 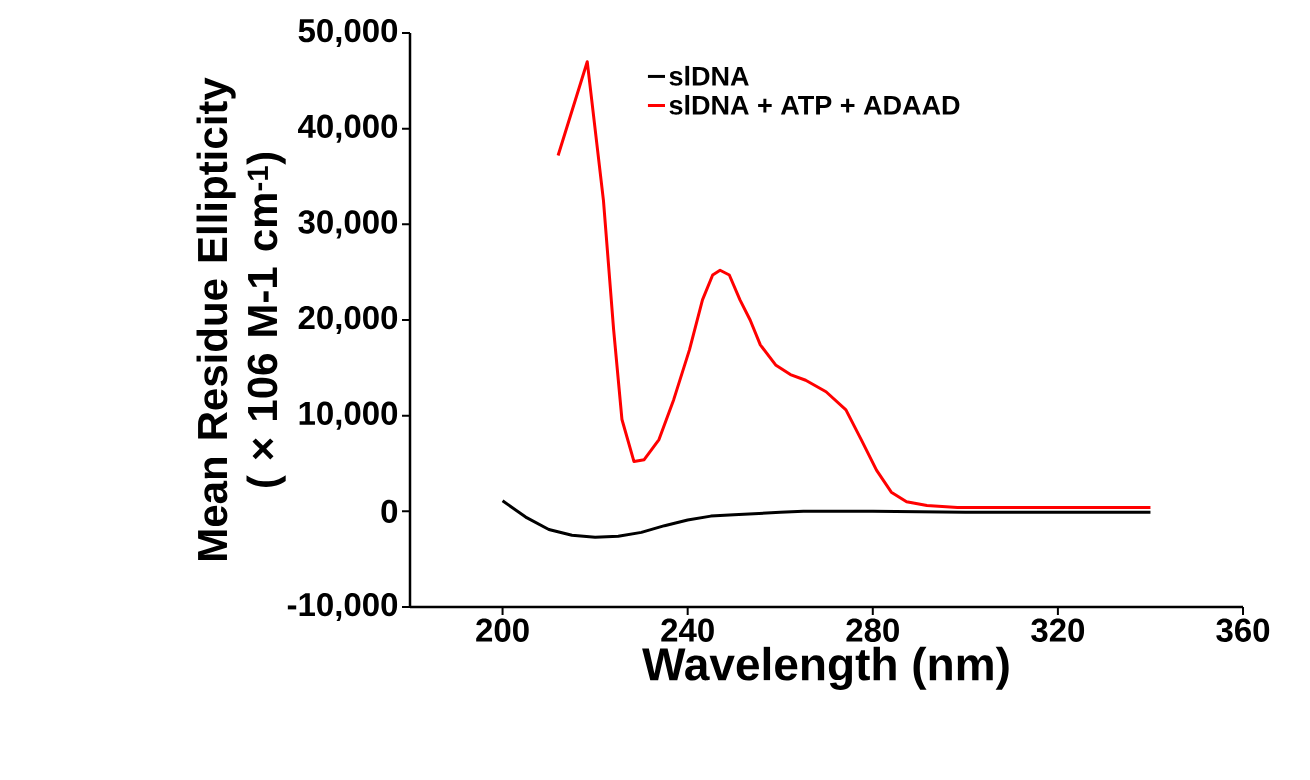 What do you see at coordinates (389, 511) in the screenshot?
I see `y-tick-label: 0` at bounding box center [389, 511].